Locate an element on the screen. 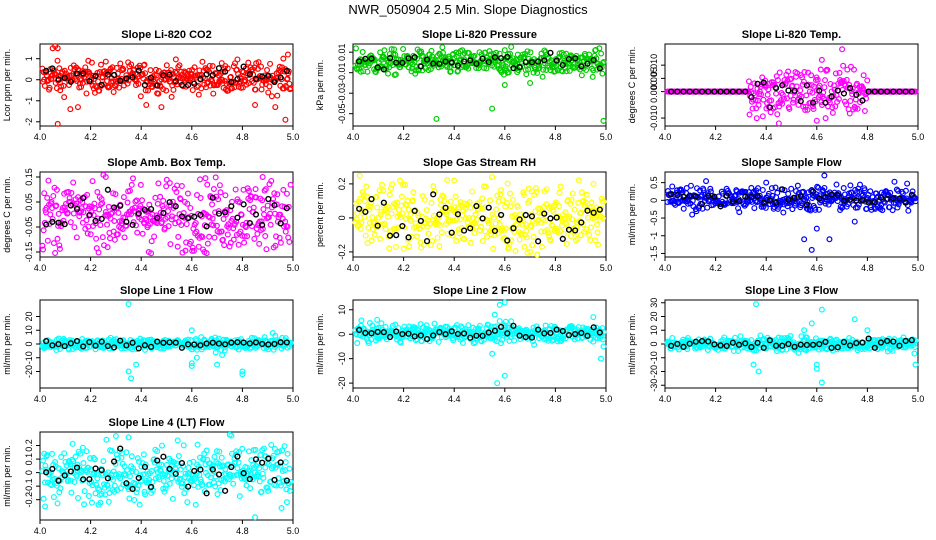 The height and width of the screenshot is (540, 936). y-tick-label: 10 is located at coordinates (654, 330).